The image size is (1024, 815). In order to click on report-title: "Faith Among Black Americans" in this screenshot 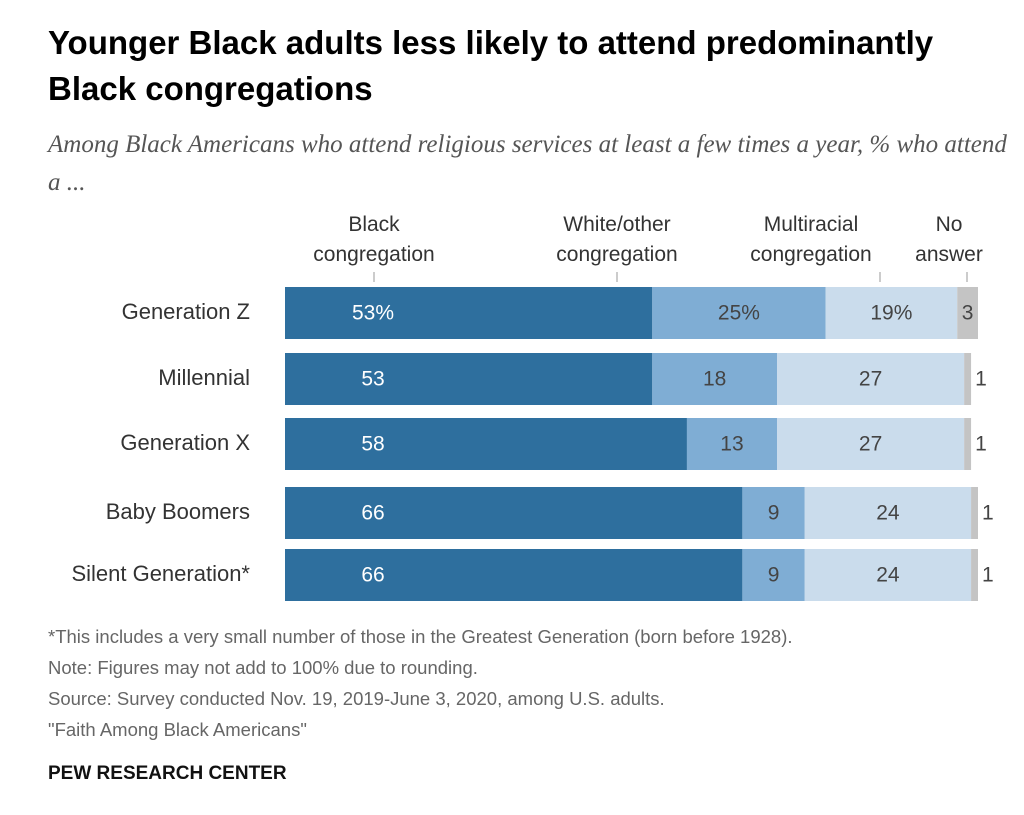, I will do `click(177, 729)`.